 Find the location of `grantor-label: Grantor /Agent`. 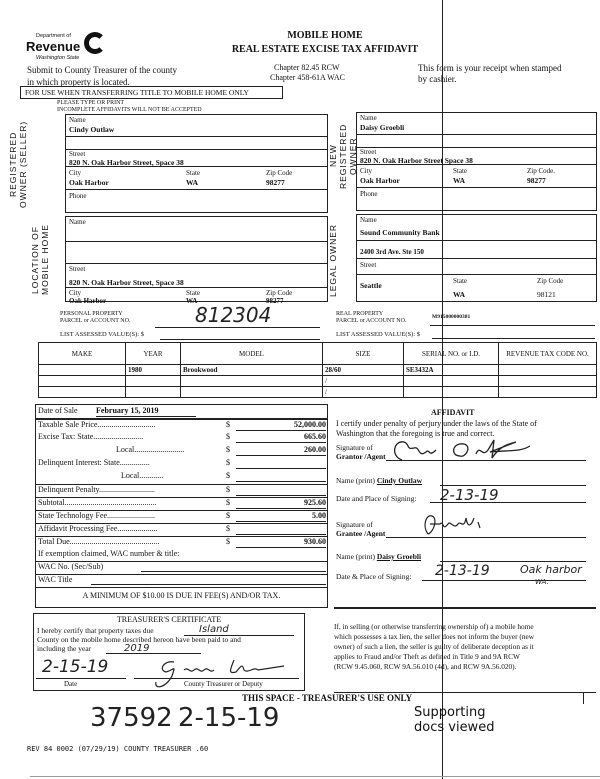

grantor-label: Grantor /Agent is located at coordinates (361, 456).